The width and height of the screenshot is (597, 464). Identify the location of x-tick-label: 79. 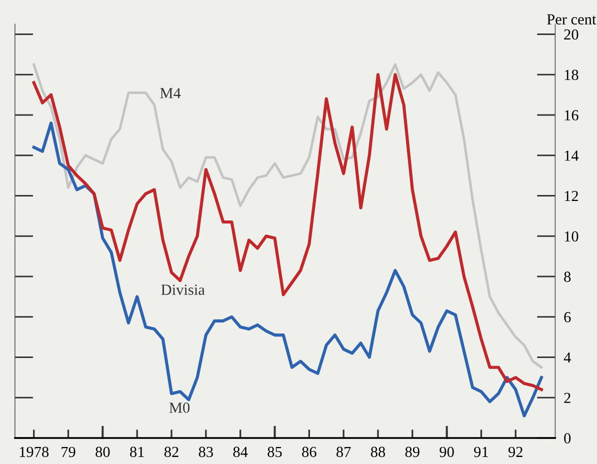
(69, 452).